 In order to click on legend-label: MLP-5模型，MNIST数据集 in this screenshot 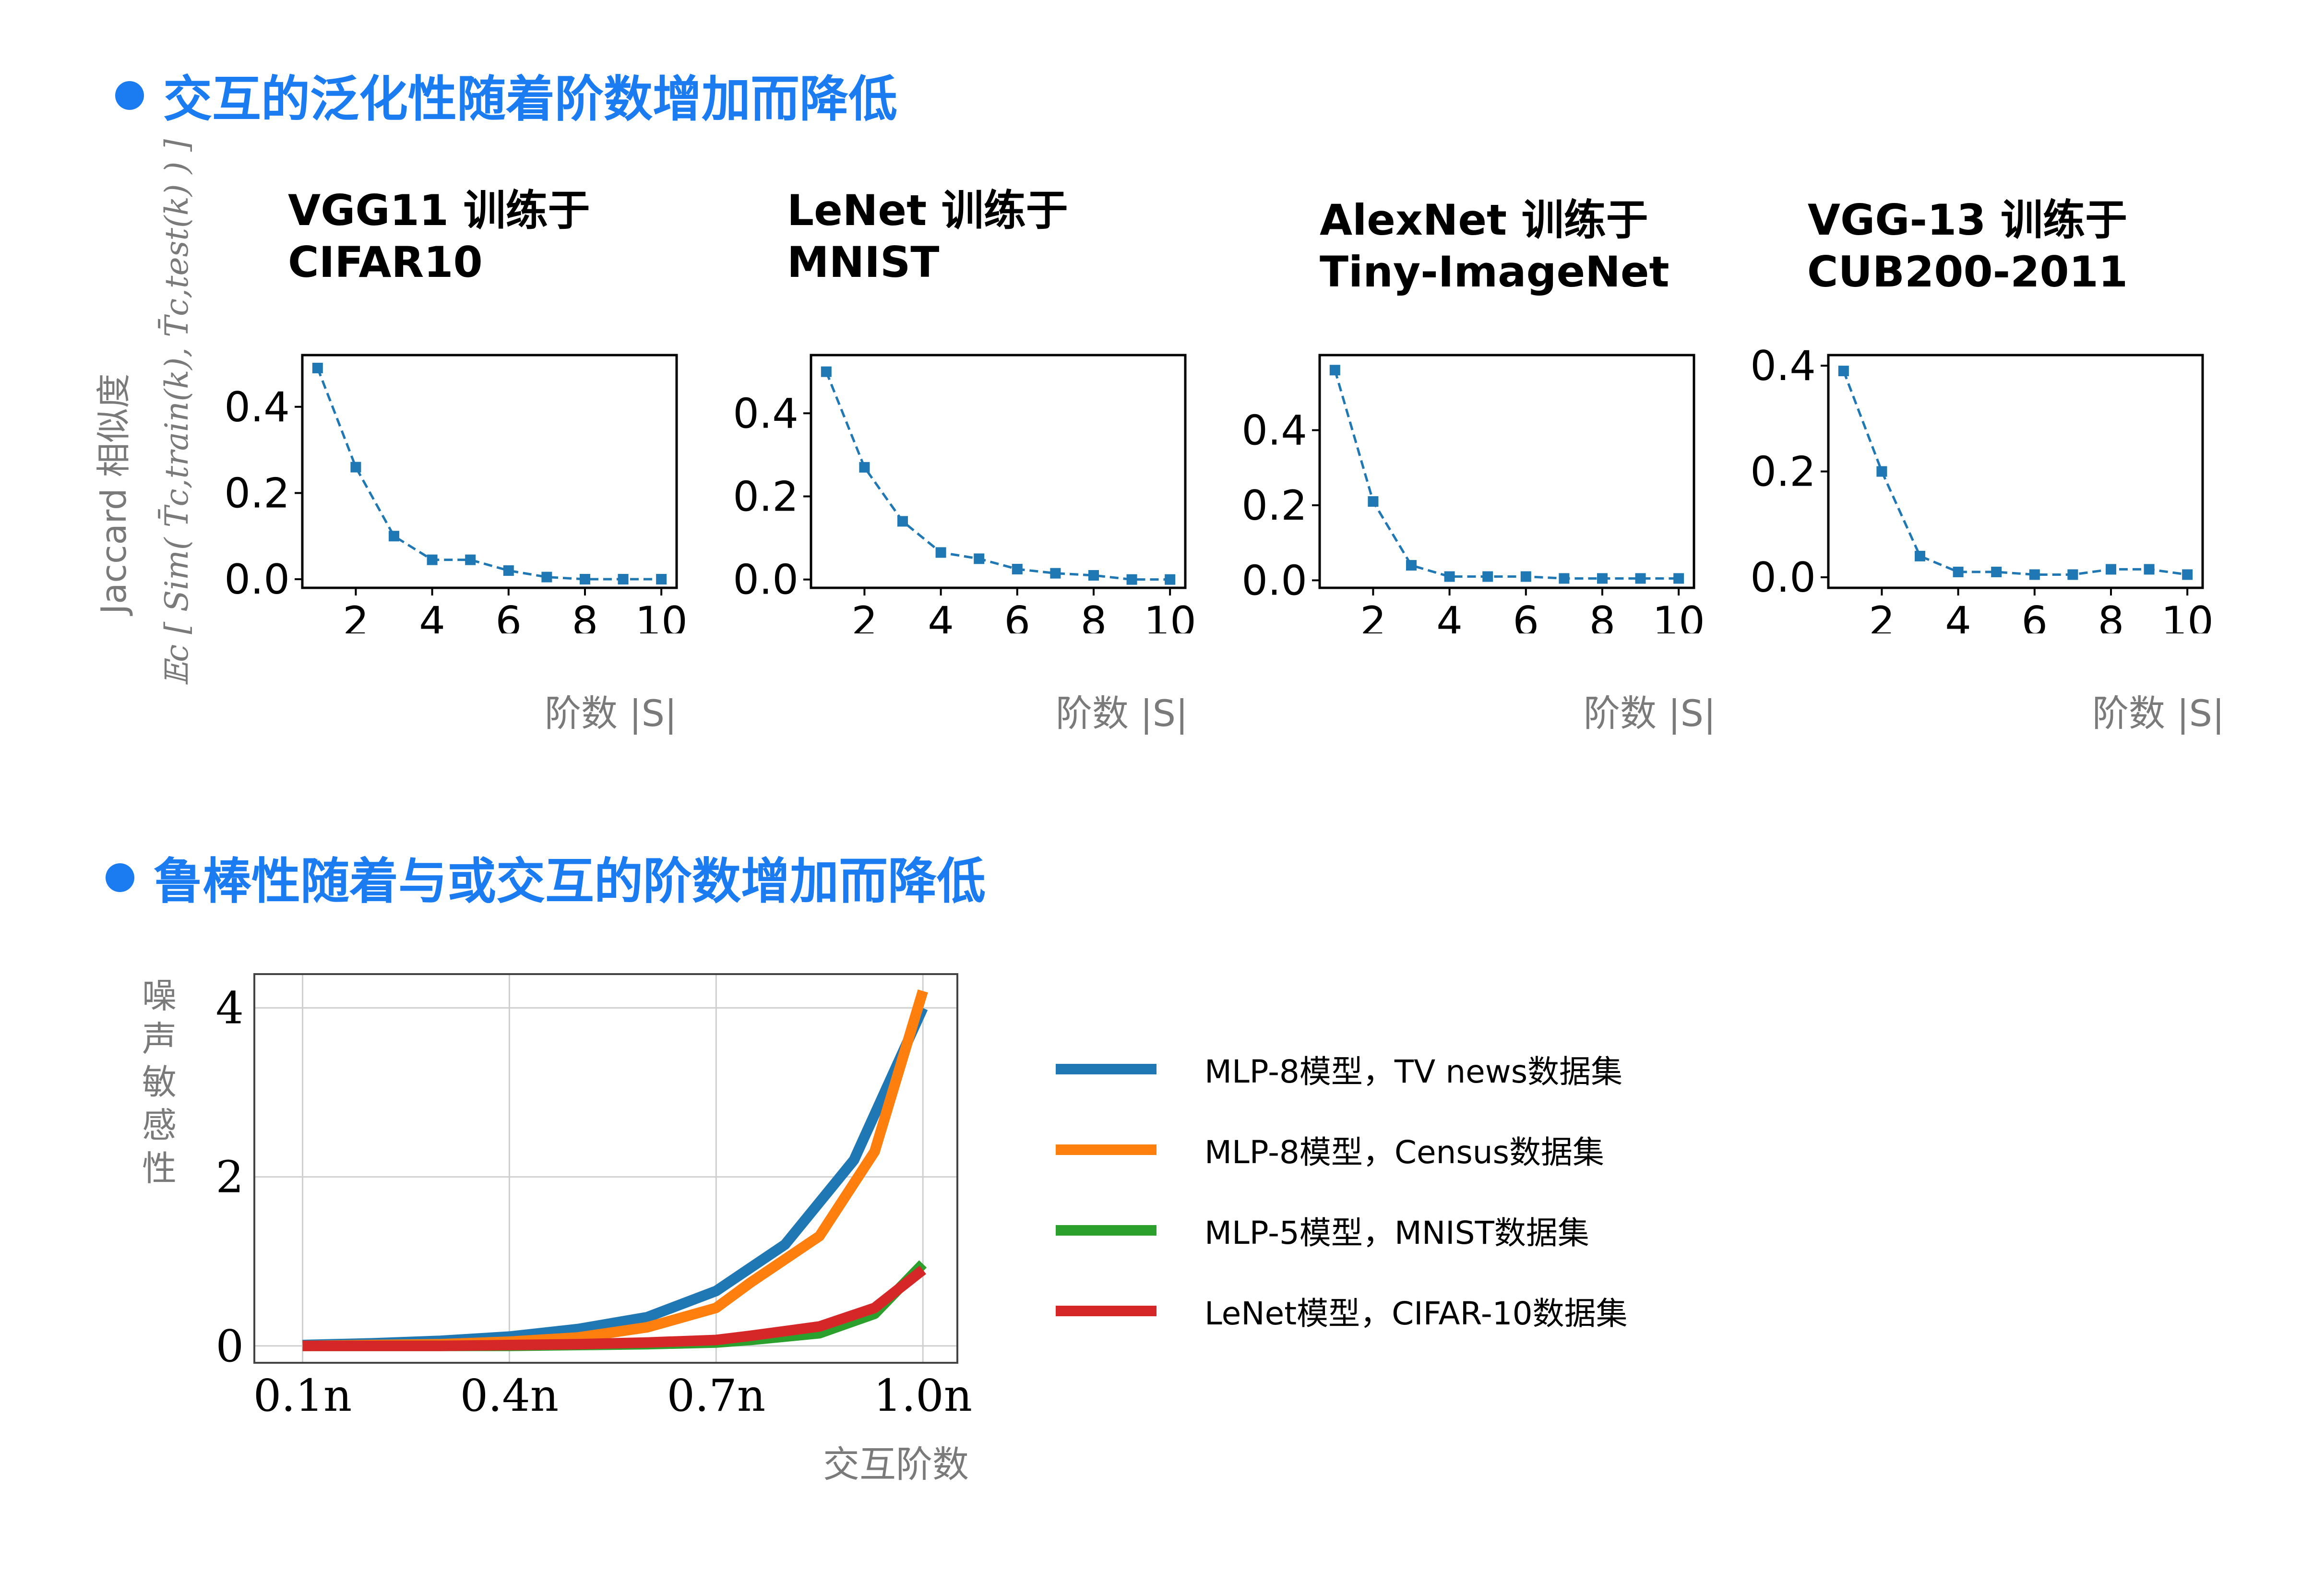, I will do `click(1397, 1233)`.